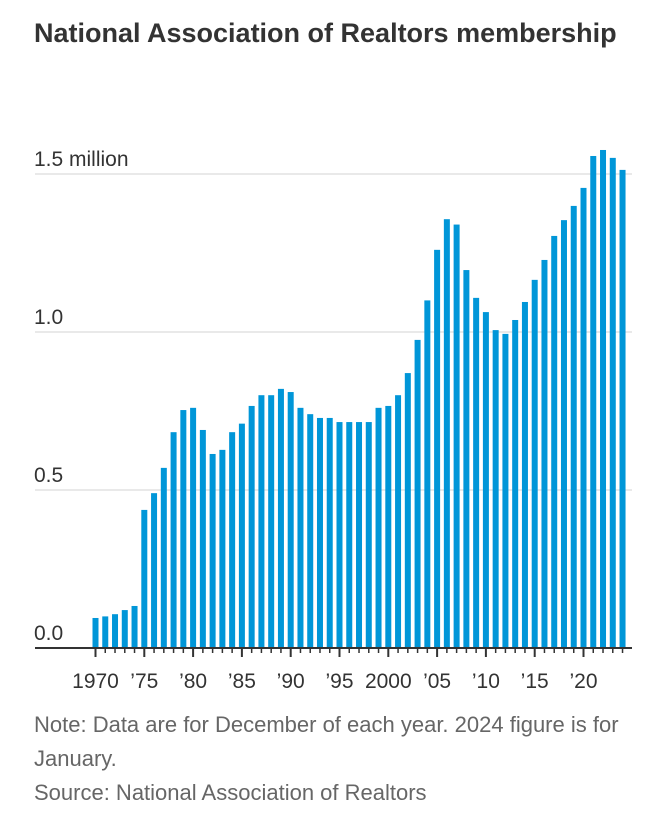  What do you see at coordinates (193, 681) in the screenshot?
I see `x-tick-label: ’80` at bounding box center [193, 681].